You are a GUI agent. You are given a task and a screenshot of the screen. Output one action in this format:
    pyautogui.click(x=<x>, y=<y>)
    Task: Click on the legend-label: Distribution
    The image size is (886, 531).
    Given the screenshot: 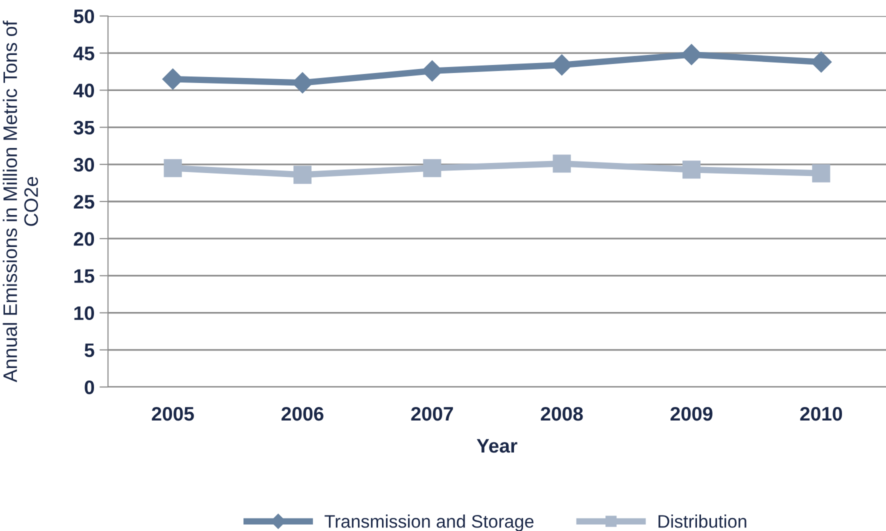 What is the action you would take?
    pyautogui.click(x=702, y=521)
    